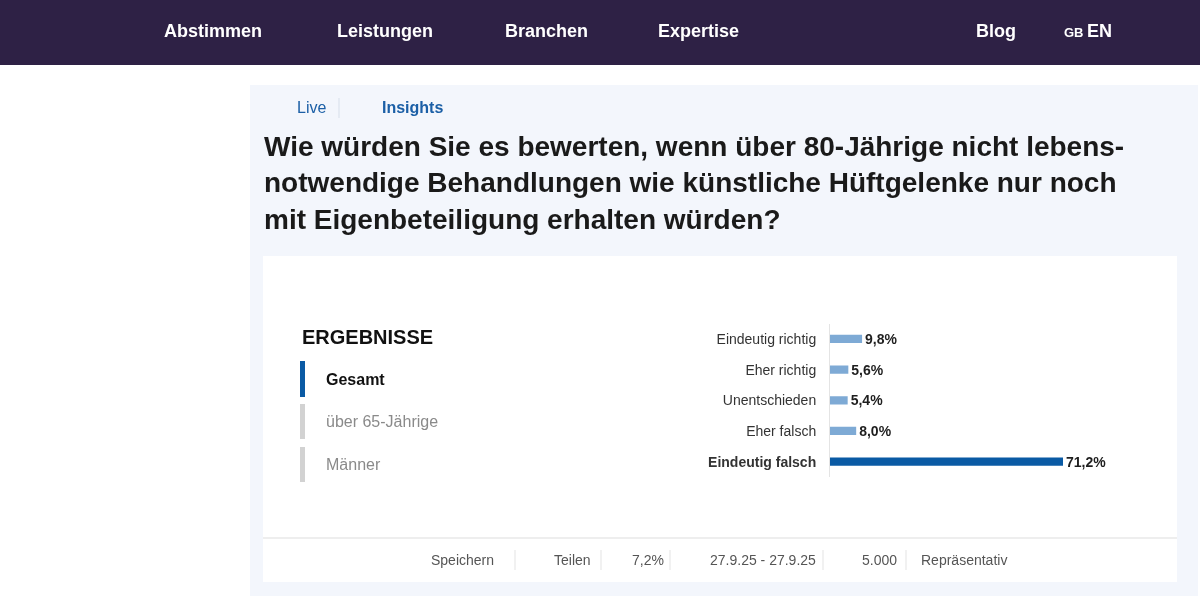 This screenshot has width=1200, height=596. Describe the element at coordinates (572, 560) in the screenshot. I see `text: Teilen` at that location.